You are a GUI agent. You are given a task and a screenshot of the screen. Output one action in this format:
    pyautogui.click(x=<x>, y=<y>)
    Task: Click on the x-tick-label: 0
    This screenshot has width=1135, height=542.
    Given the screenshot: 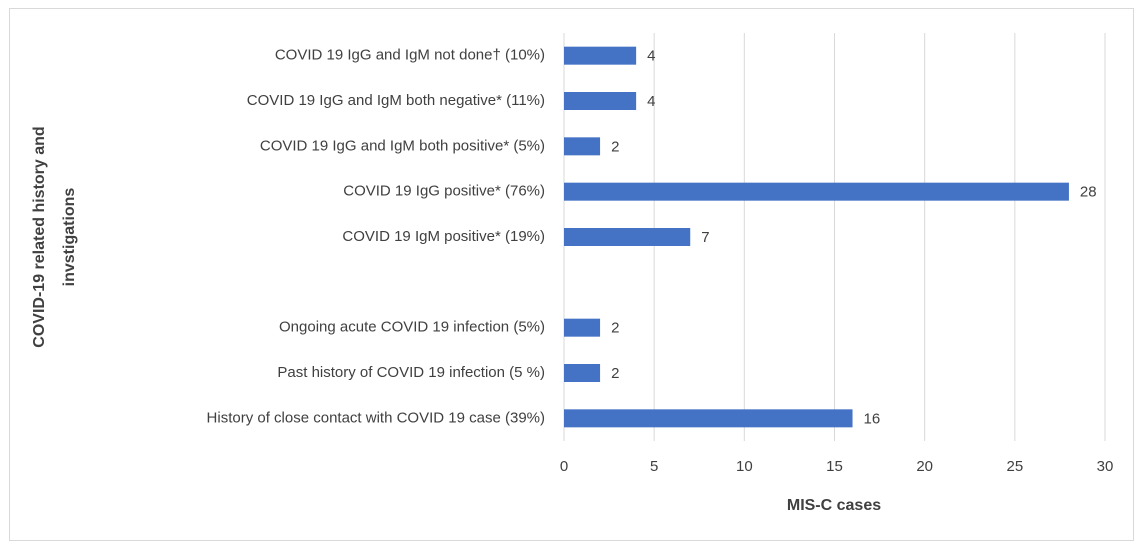 What is the action you would take?
    pyautogui.click(x=564, y=466)
    